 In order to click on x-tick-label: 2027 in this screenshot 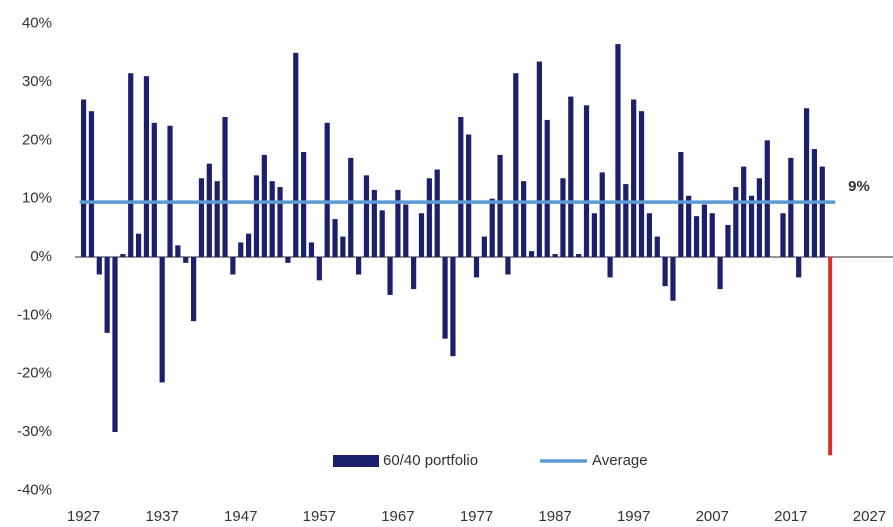, I will do `click(869, 516)`.